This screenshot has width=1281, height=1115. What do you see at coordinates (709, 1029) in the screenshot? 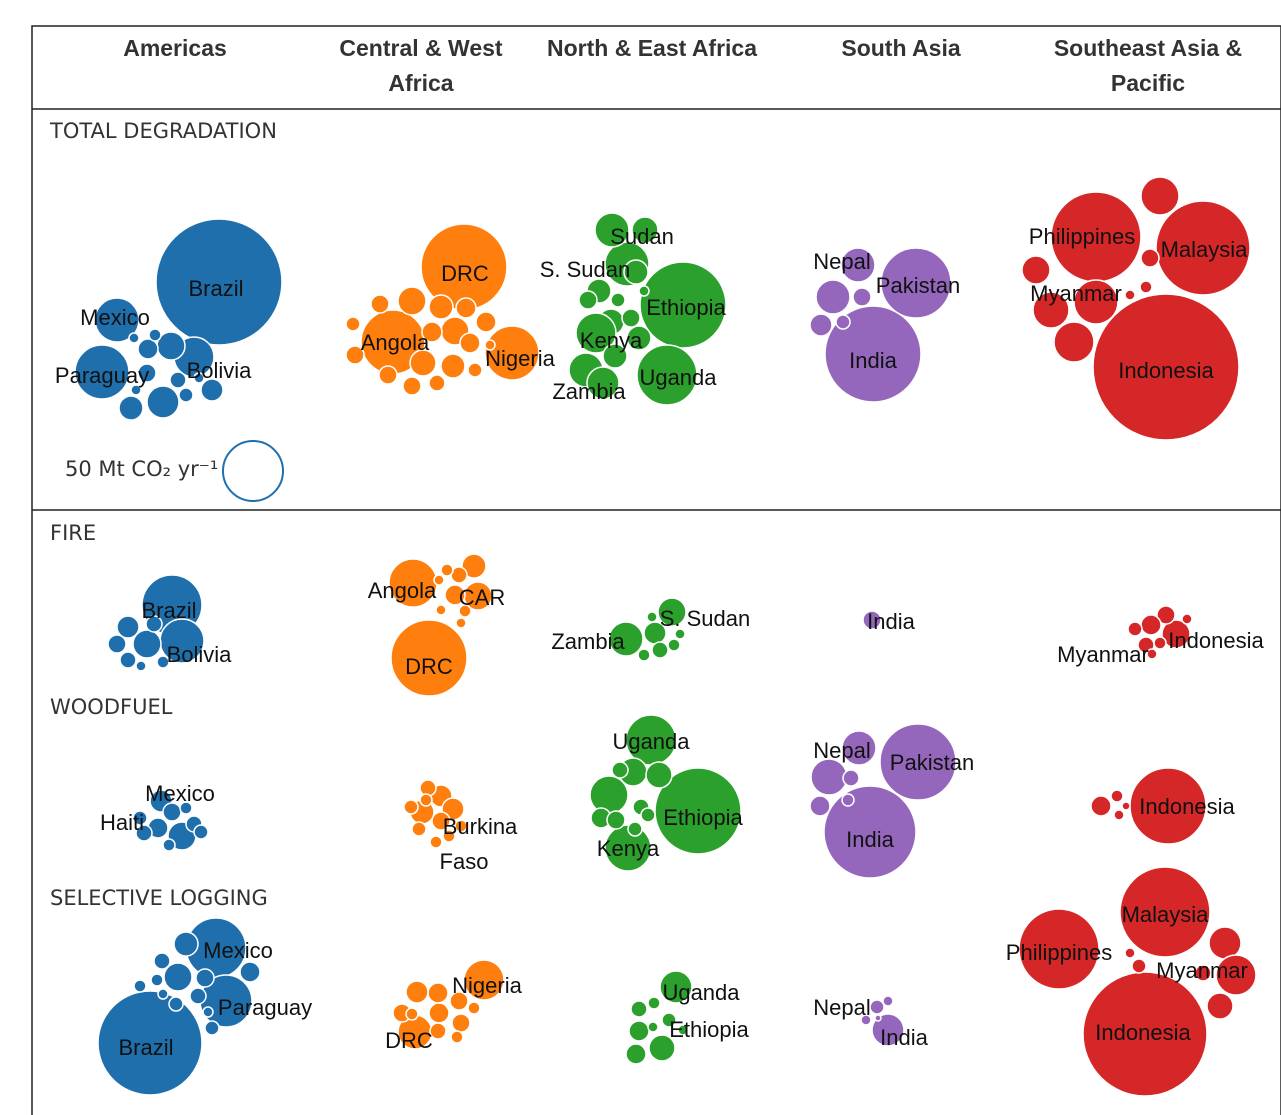
I see `country-label-selective-logging-north-east-africa-1: Ethiopia` at bounding box center [709, 1029].